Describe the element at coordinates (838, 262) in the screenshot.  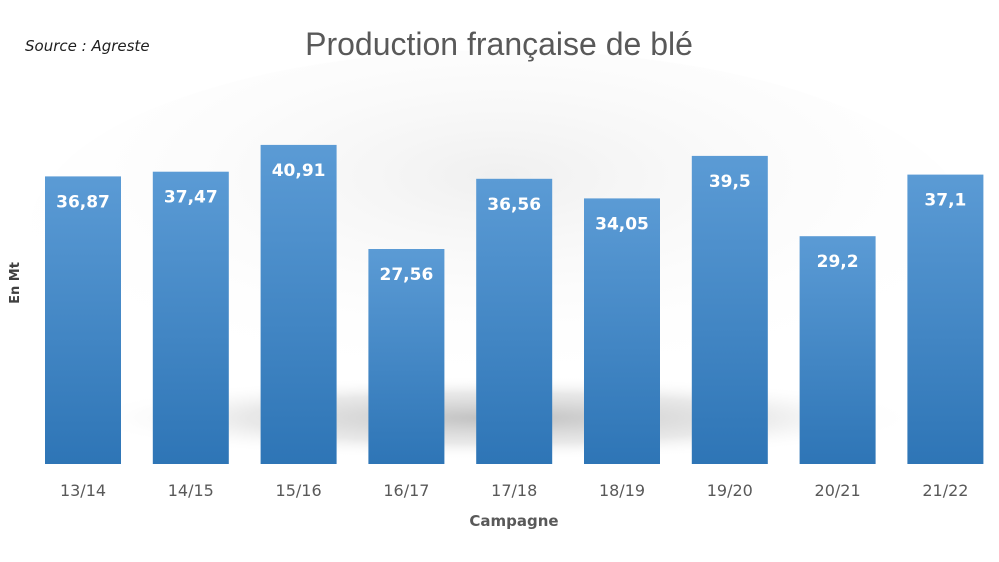
I see `data-label: 29,2` at that location.